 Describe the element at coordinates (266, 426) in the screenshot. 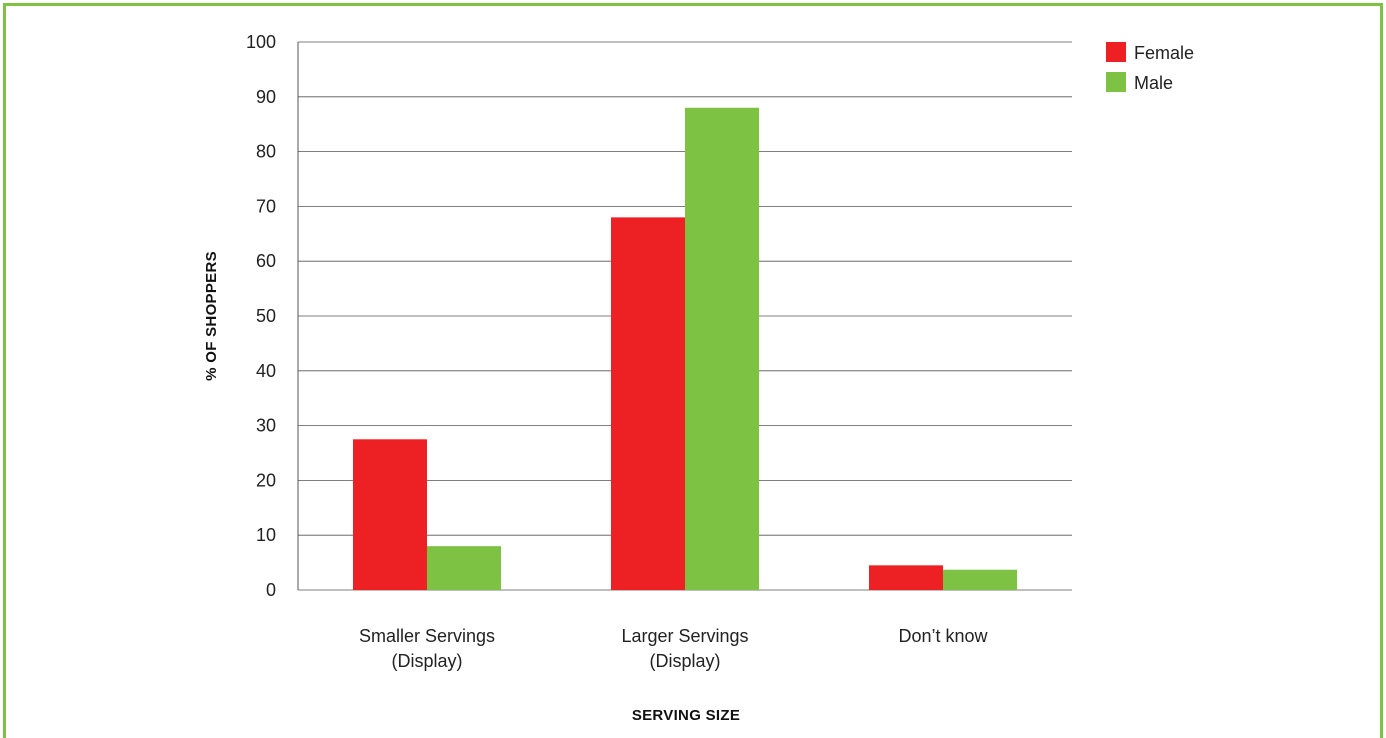

I see `y-tick-label: 30` at that location.